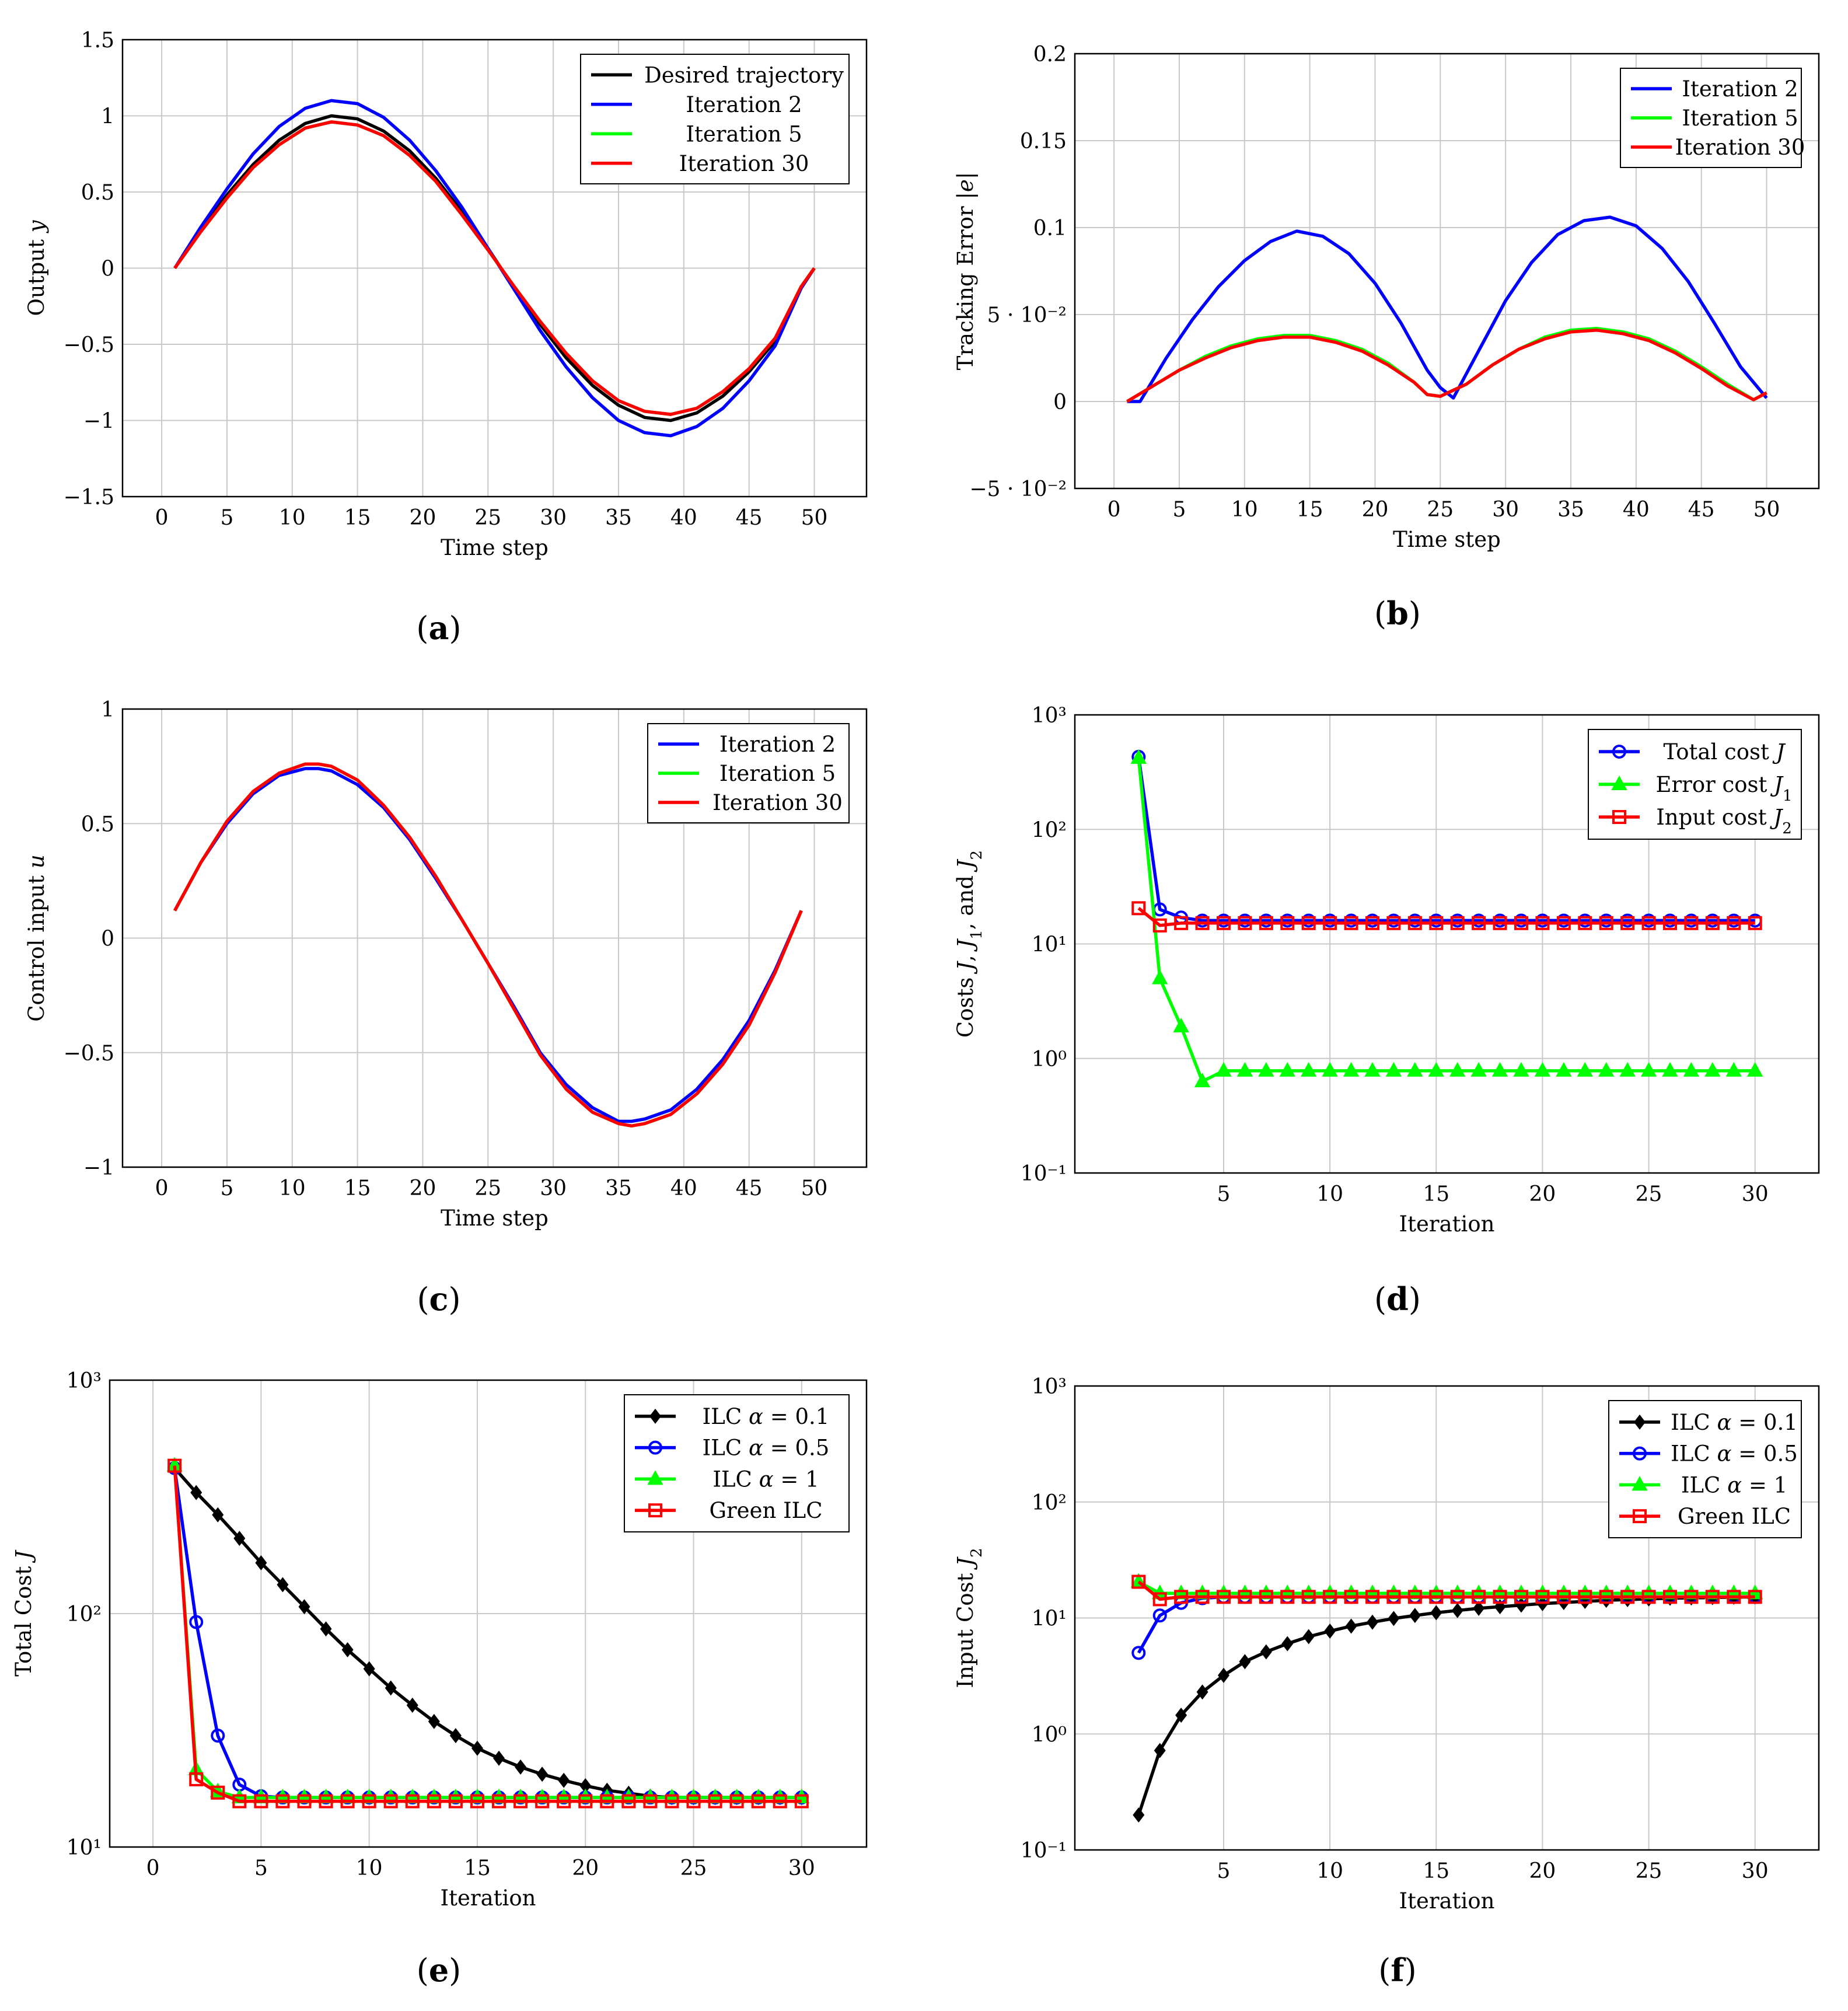  I want to click on x-tick-label: 20, so click(423, 1188).